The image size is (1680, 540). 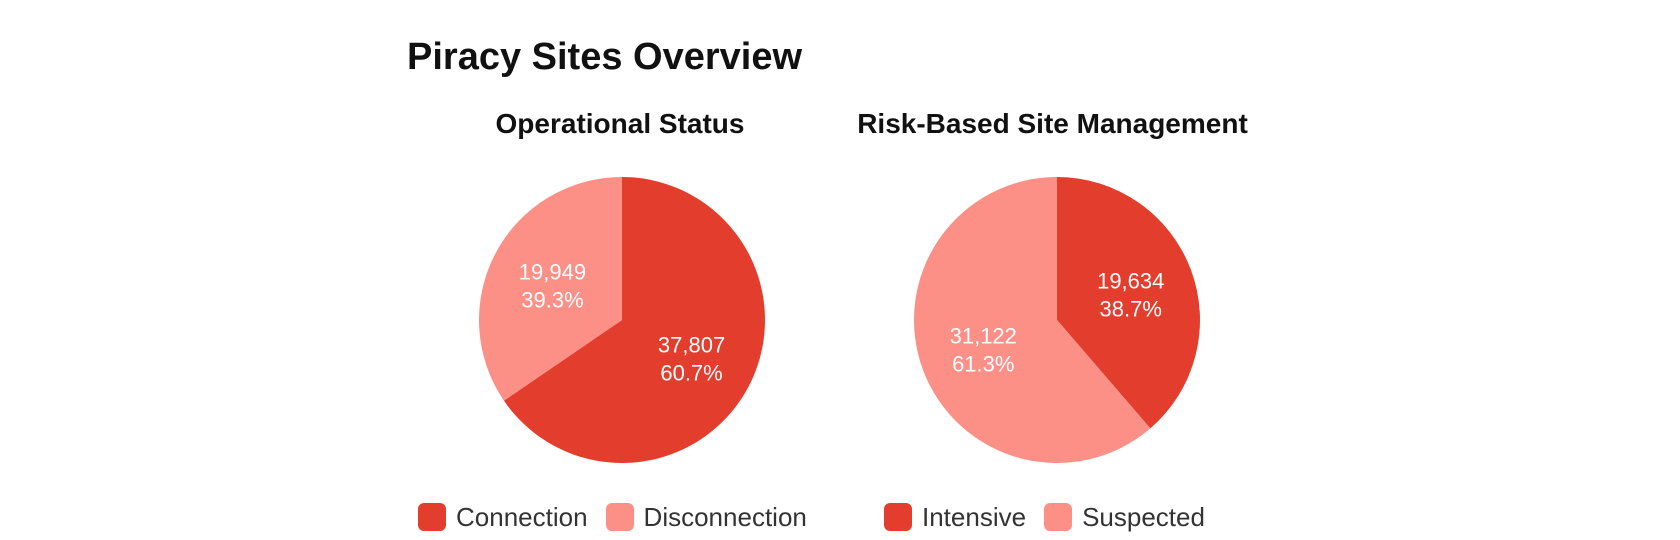 I want to click on chart-title-operational-status: Operational Status, so click(x=620, y=123).